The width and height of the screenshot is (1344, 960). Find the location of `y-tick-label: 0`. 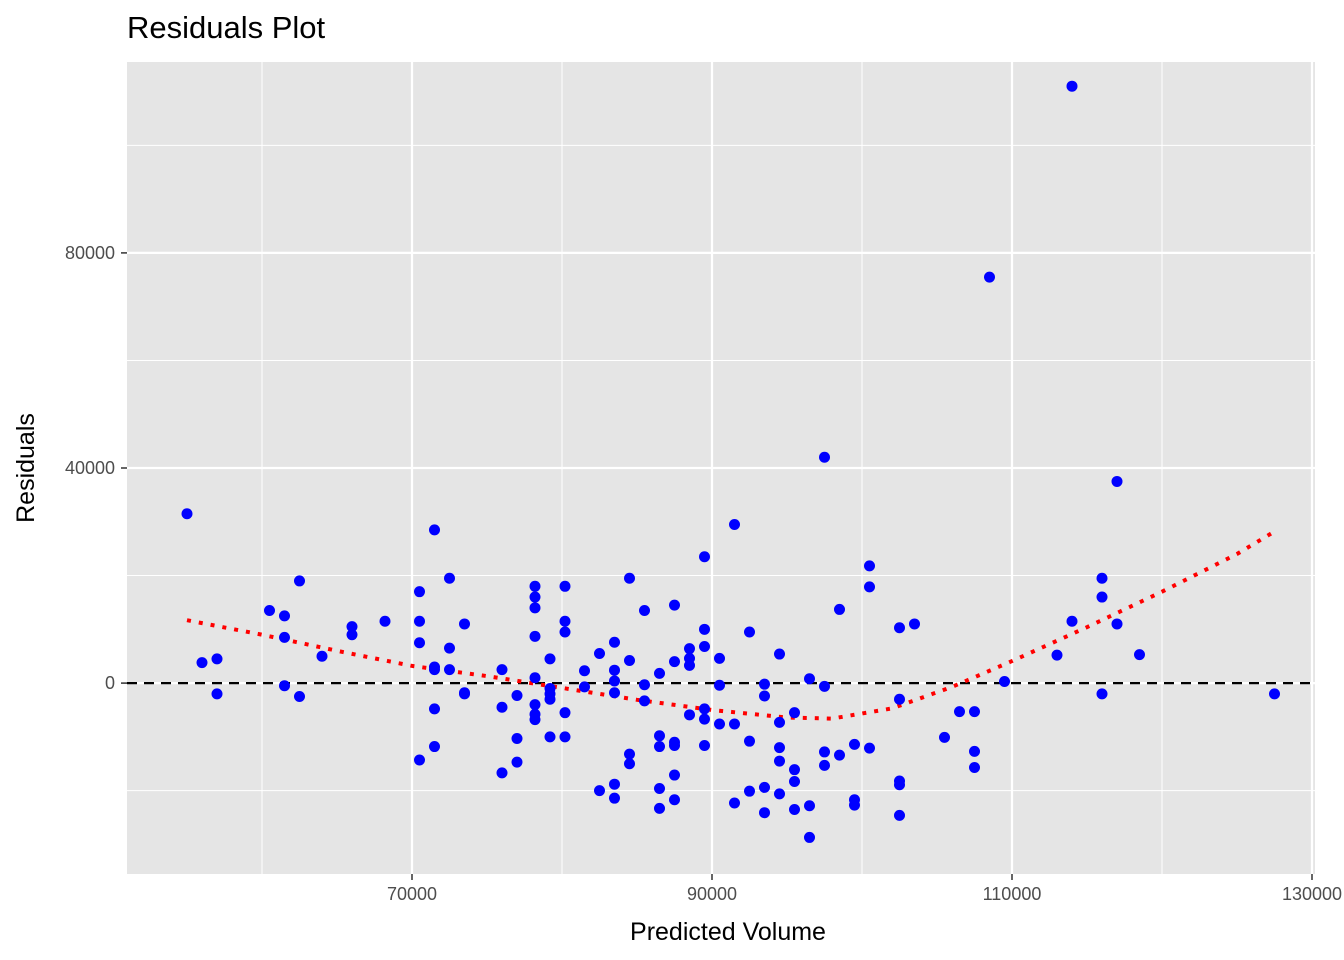

y-tick-label: 0 is located at coordinates (110, 683).